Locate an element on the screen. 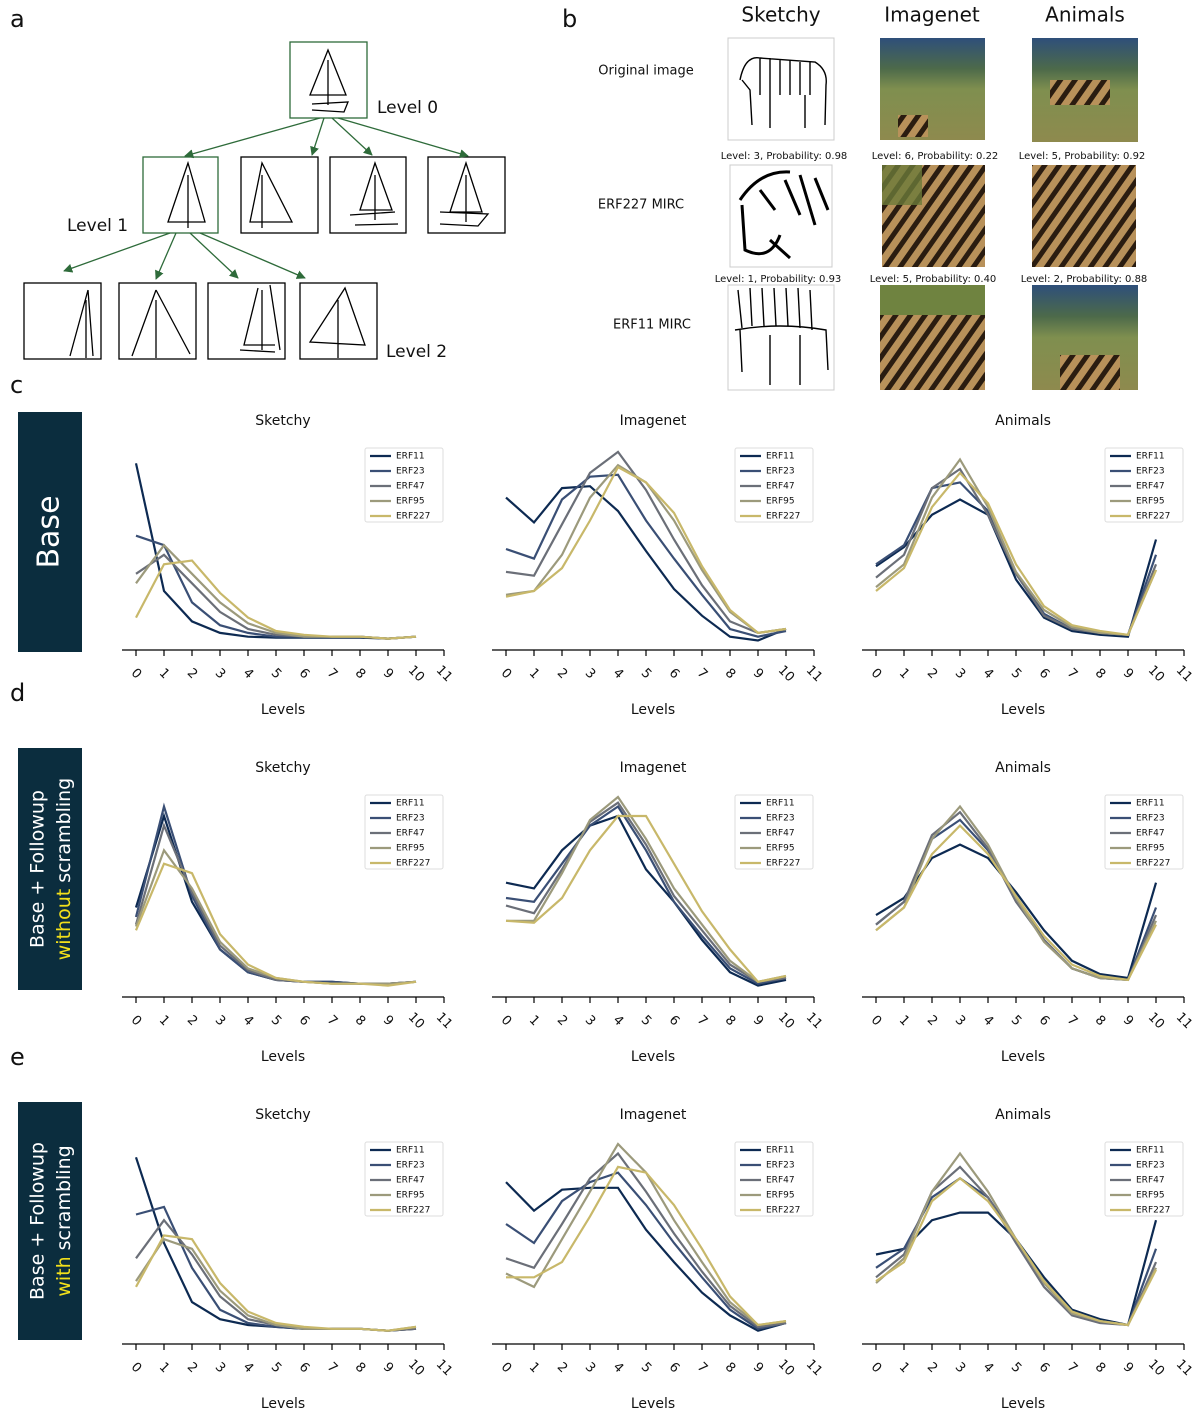  panel-label: a is located at coordinates (17, 19).